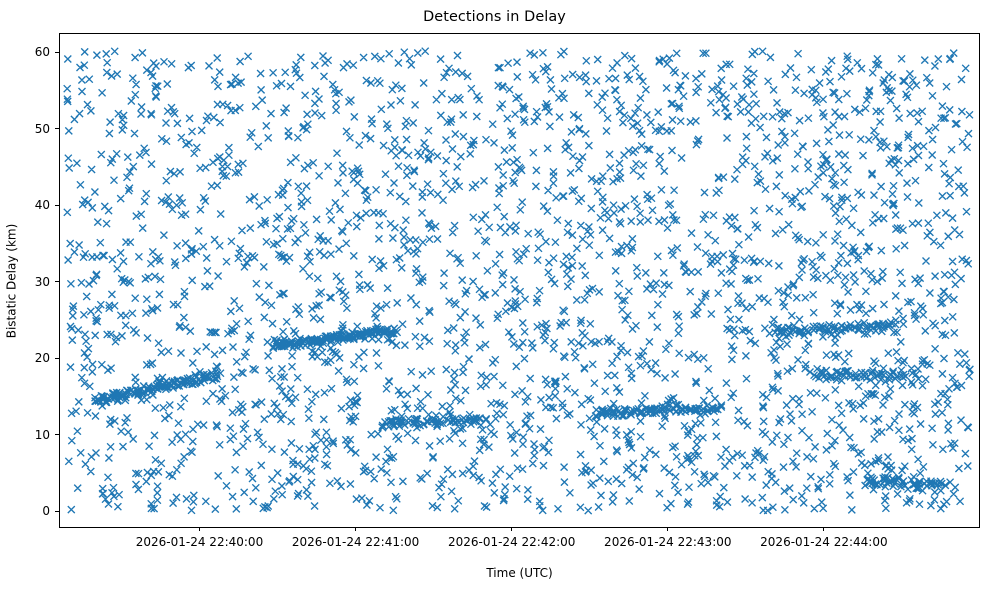  Describe the element at coordinates (42, 52) in the screenshot. I see `y-axis-tick-label: 60` at that location.